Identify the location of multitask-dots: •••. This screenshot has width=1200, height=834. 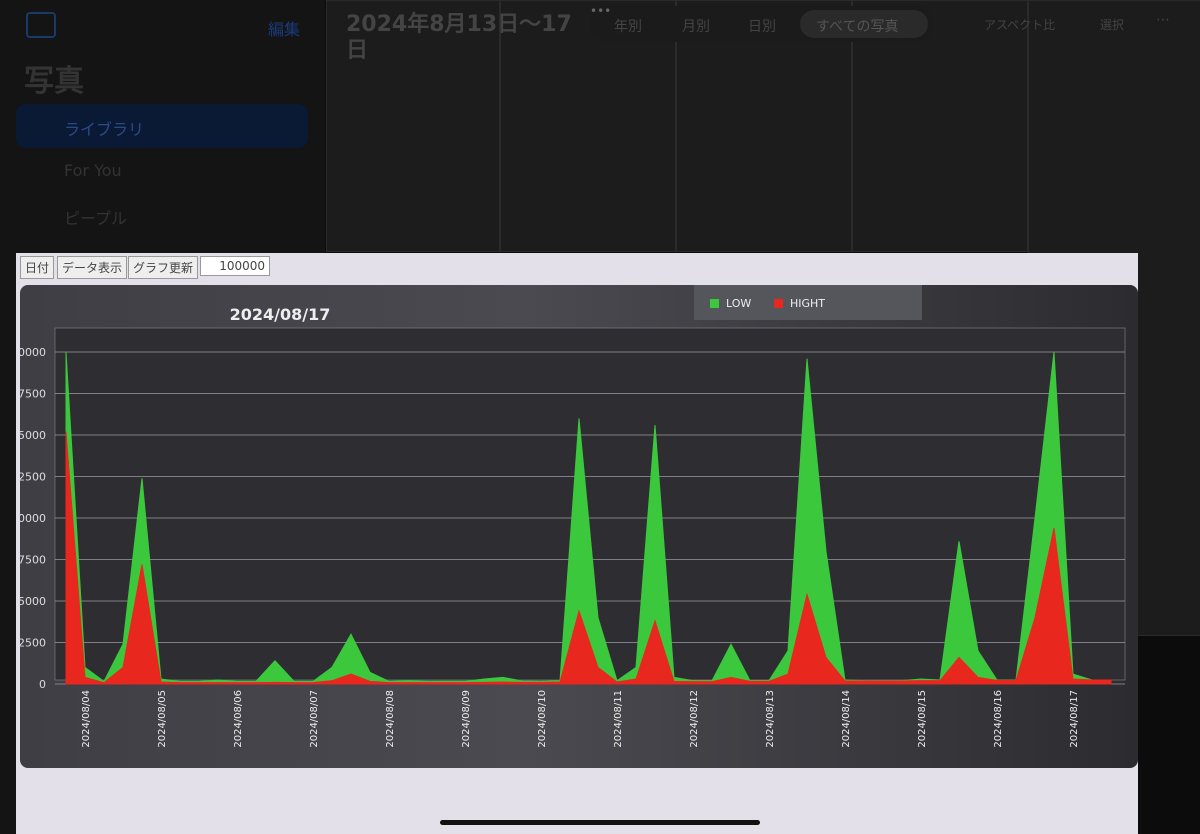
(601, 11).